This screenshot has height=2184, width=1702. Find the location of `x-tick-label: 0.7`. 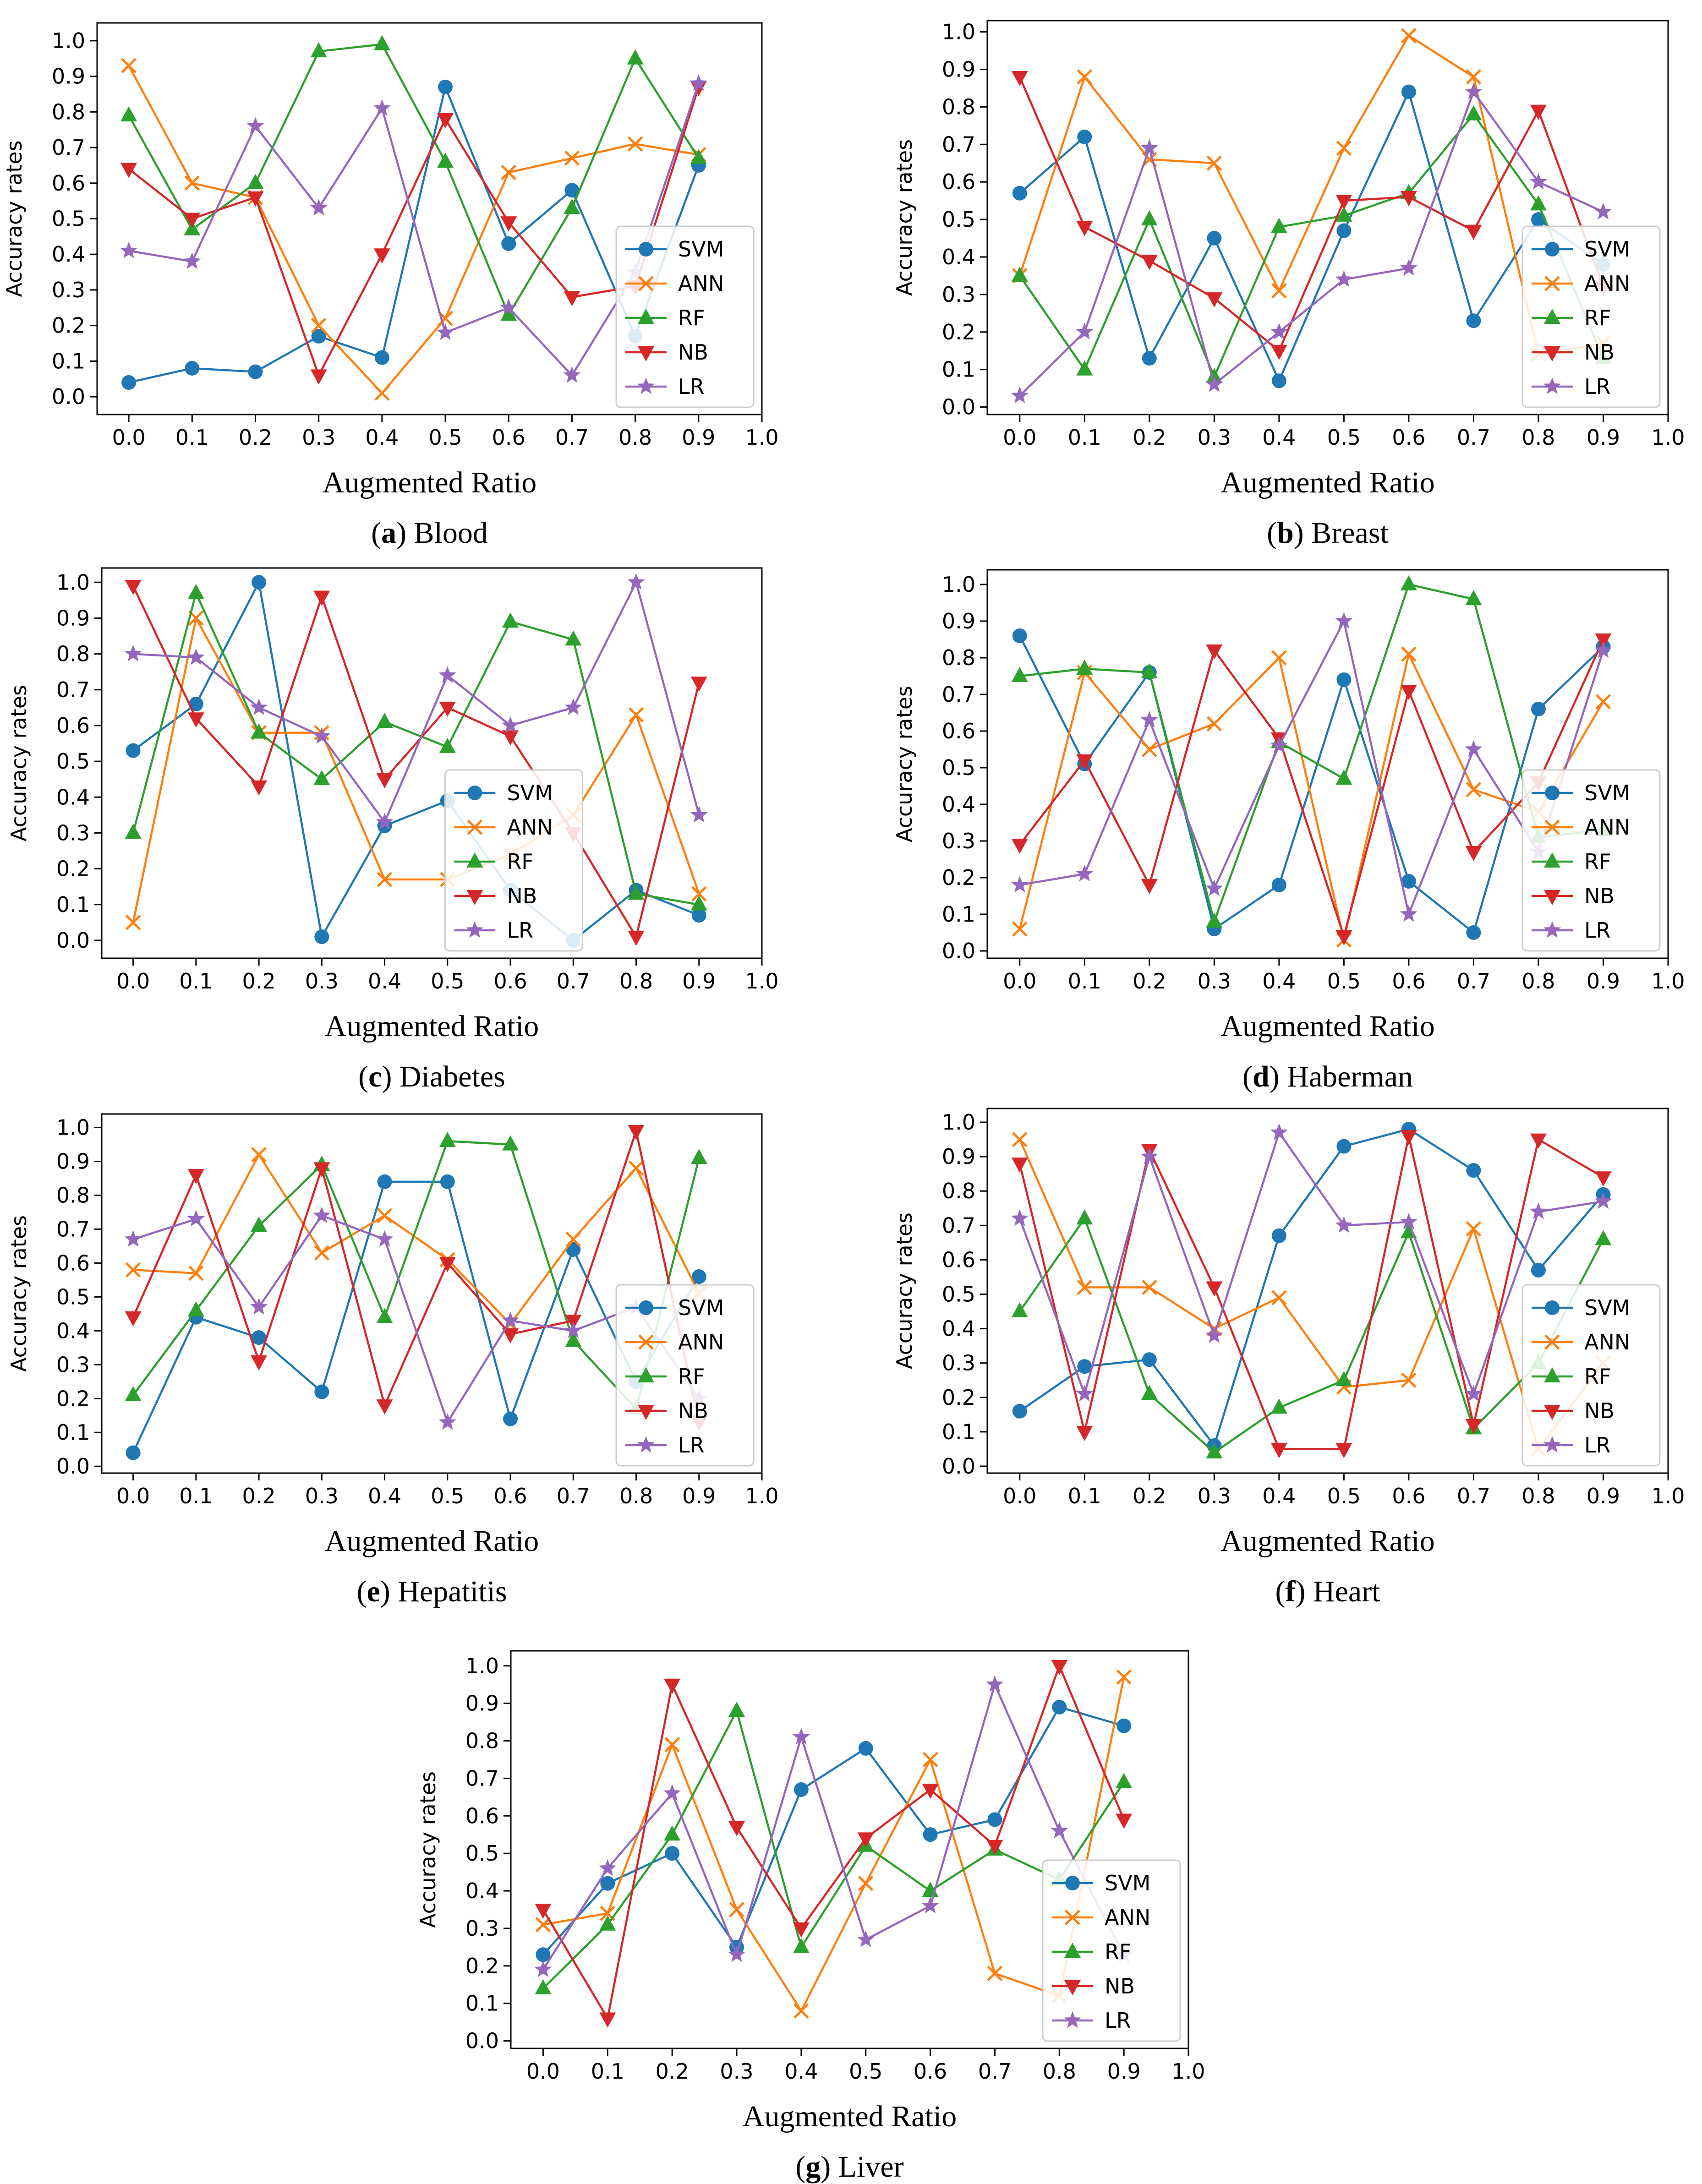

x-tick-label: 0.7 is located at coordinates (995, 2071).